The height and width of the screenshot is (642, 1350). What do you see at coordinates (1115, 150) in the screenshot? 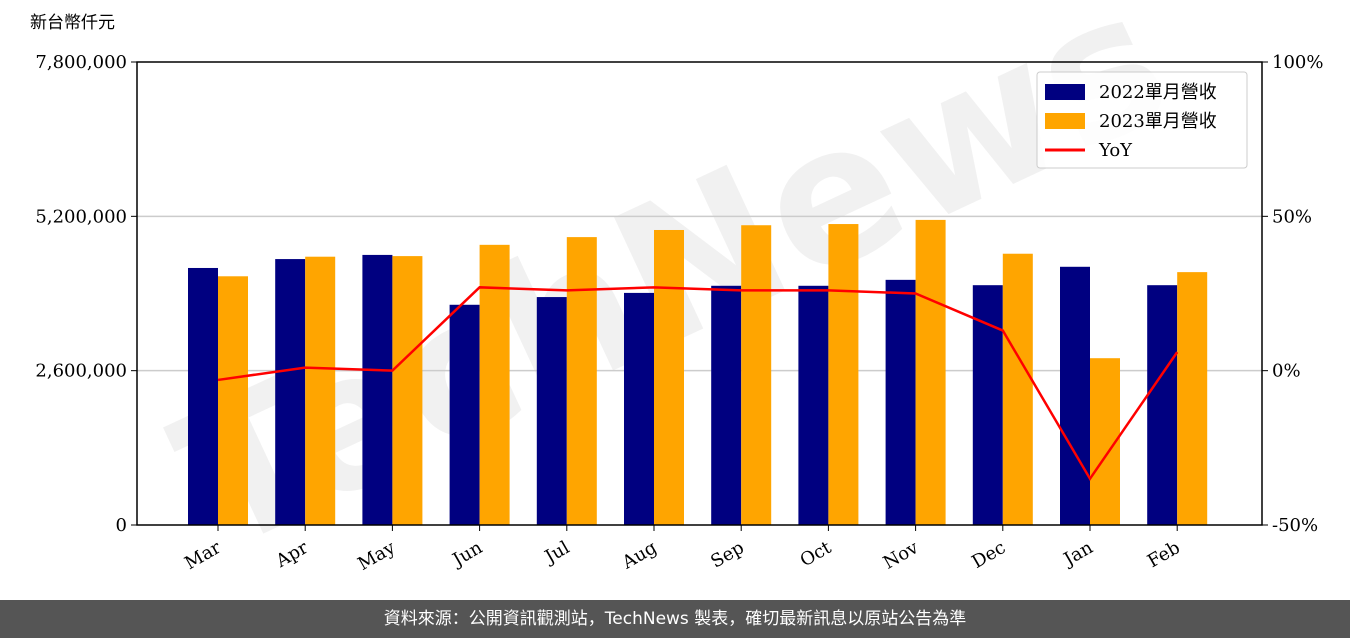
I see `legend-label: YoY` at bounding box center [1115, 150].